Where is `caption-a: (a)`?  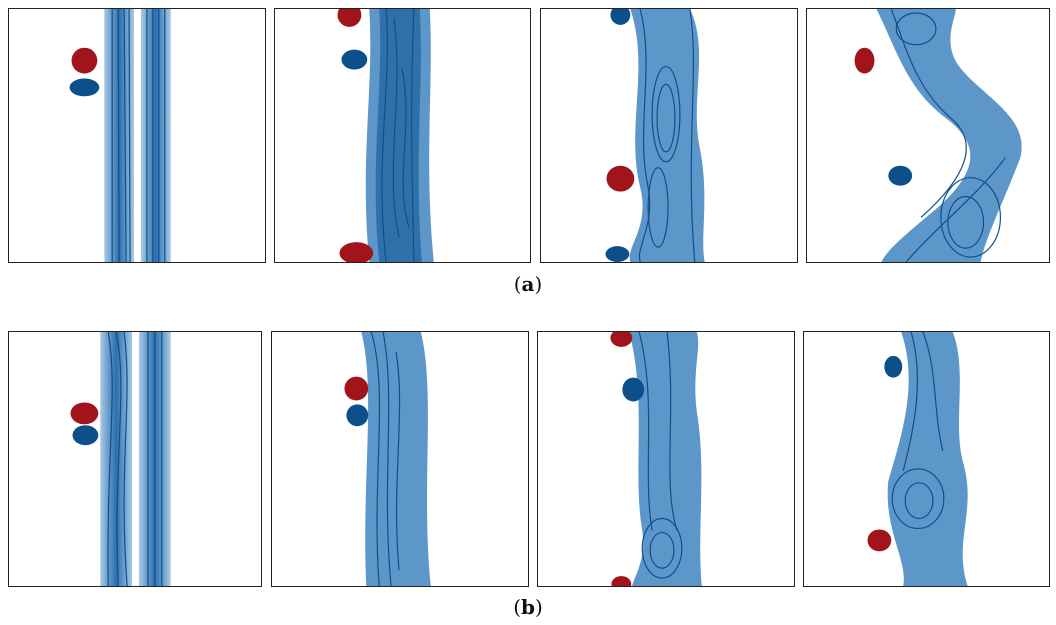
caption-a: (a) is located at coordinates (528, 284).